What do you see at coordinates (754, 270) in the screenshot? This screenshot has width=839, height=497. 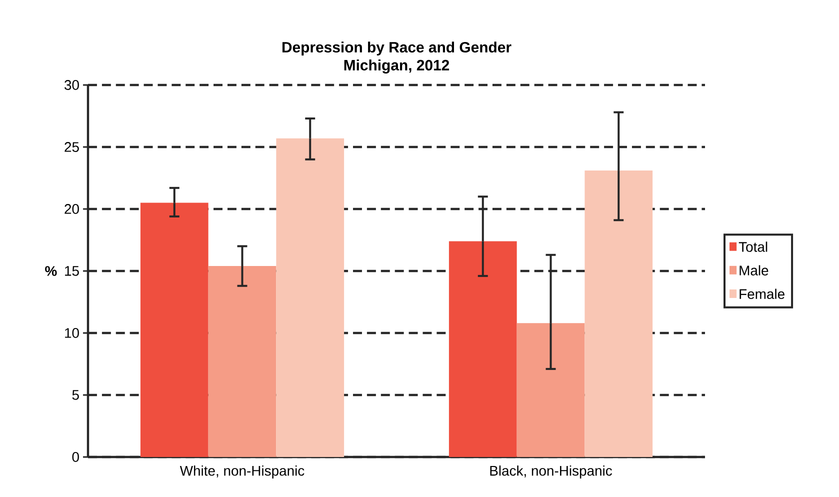 I see `legend-label: Male` at bounding box center [754, 270].